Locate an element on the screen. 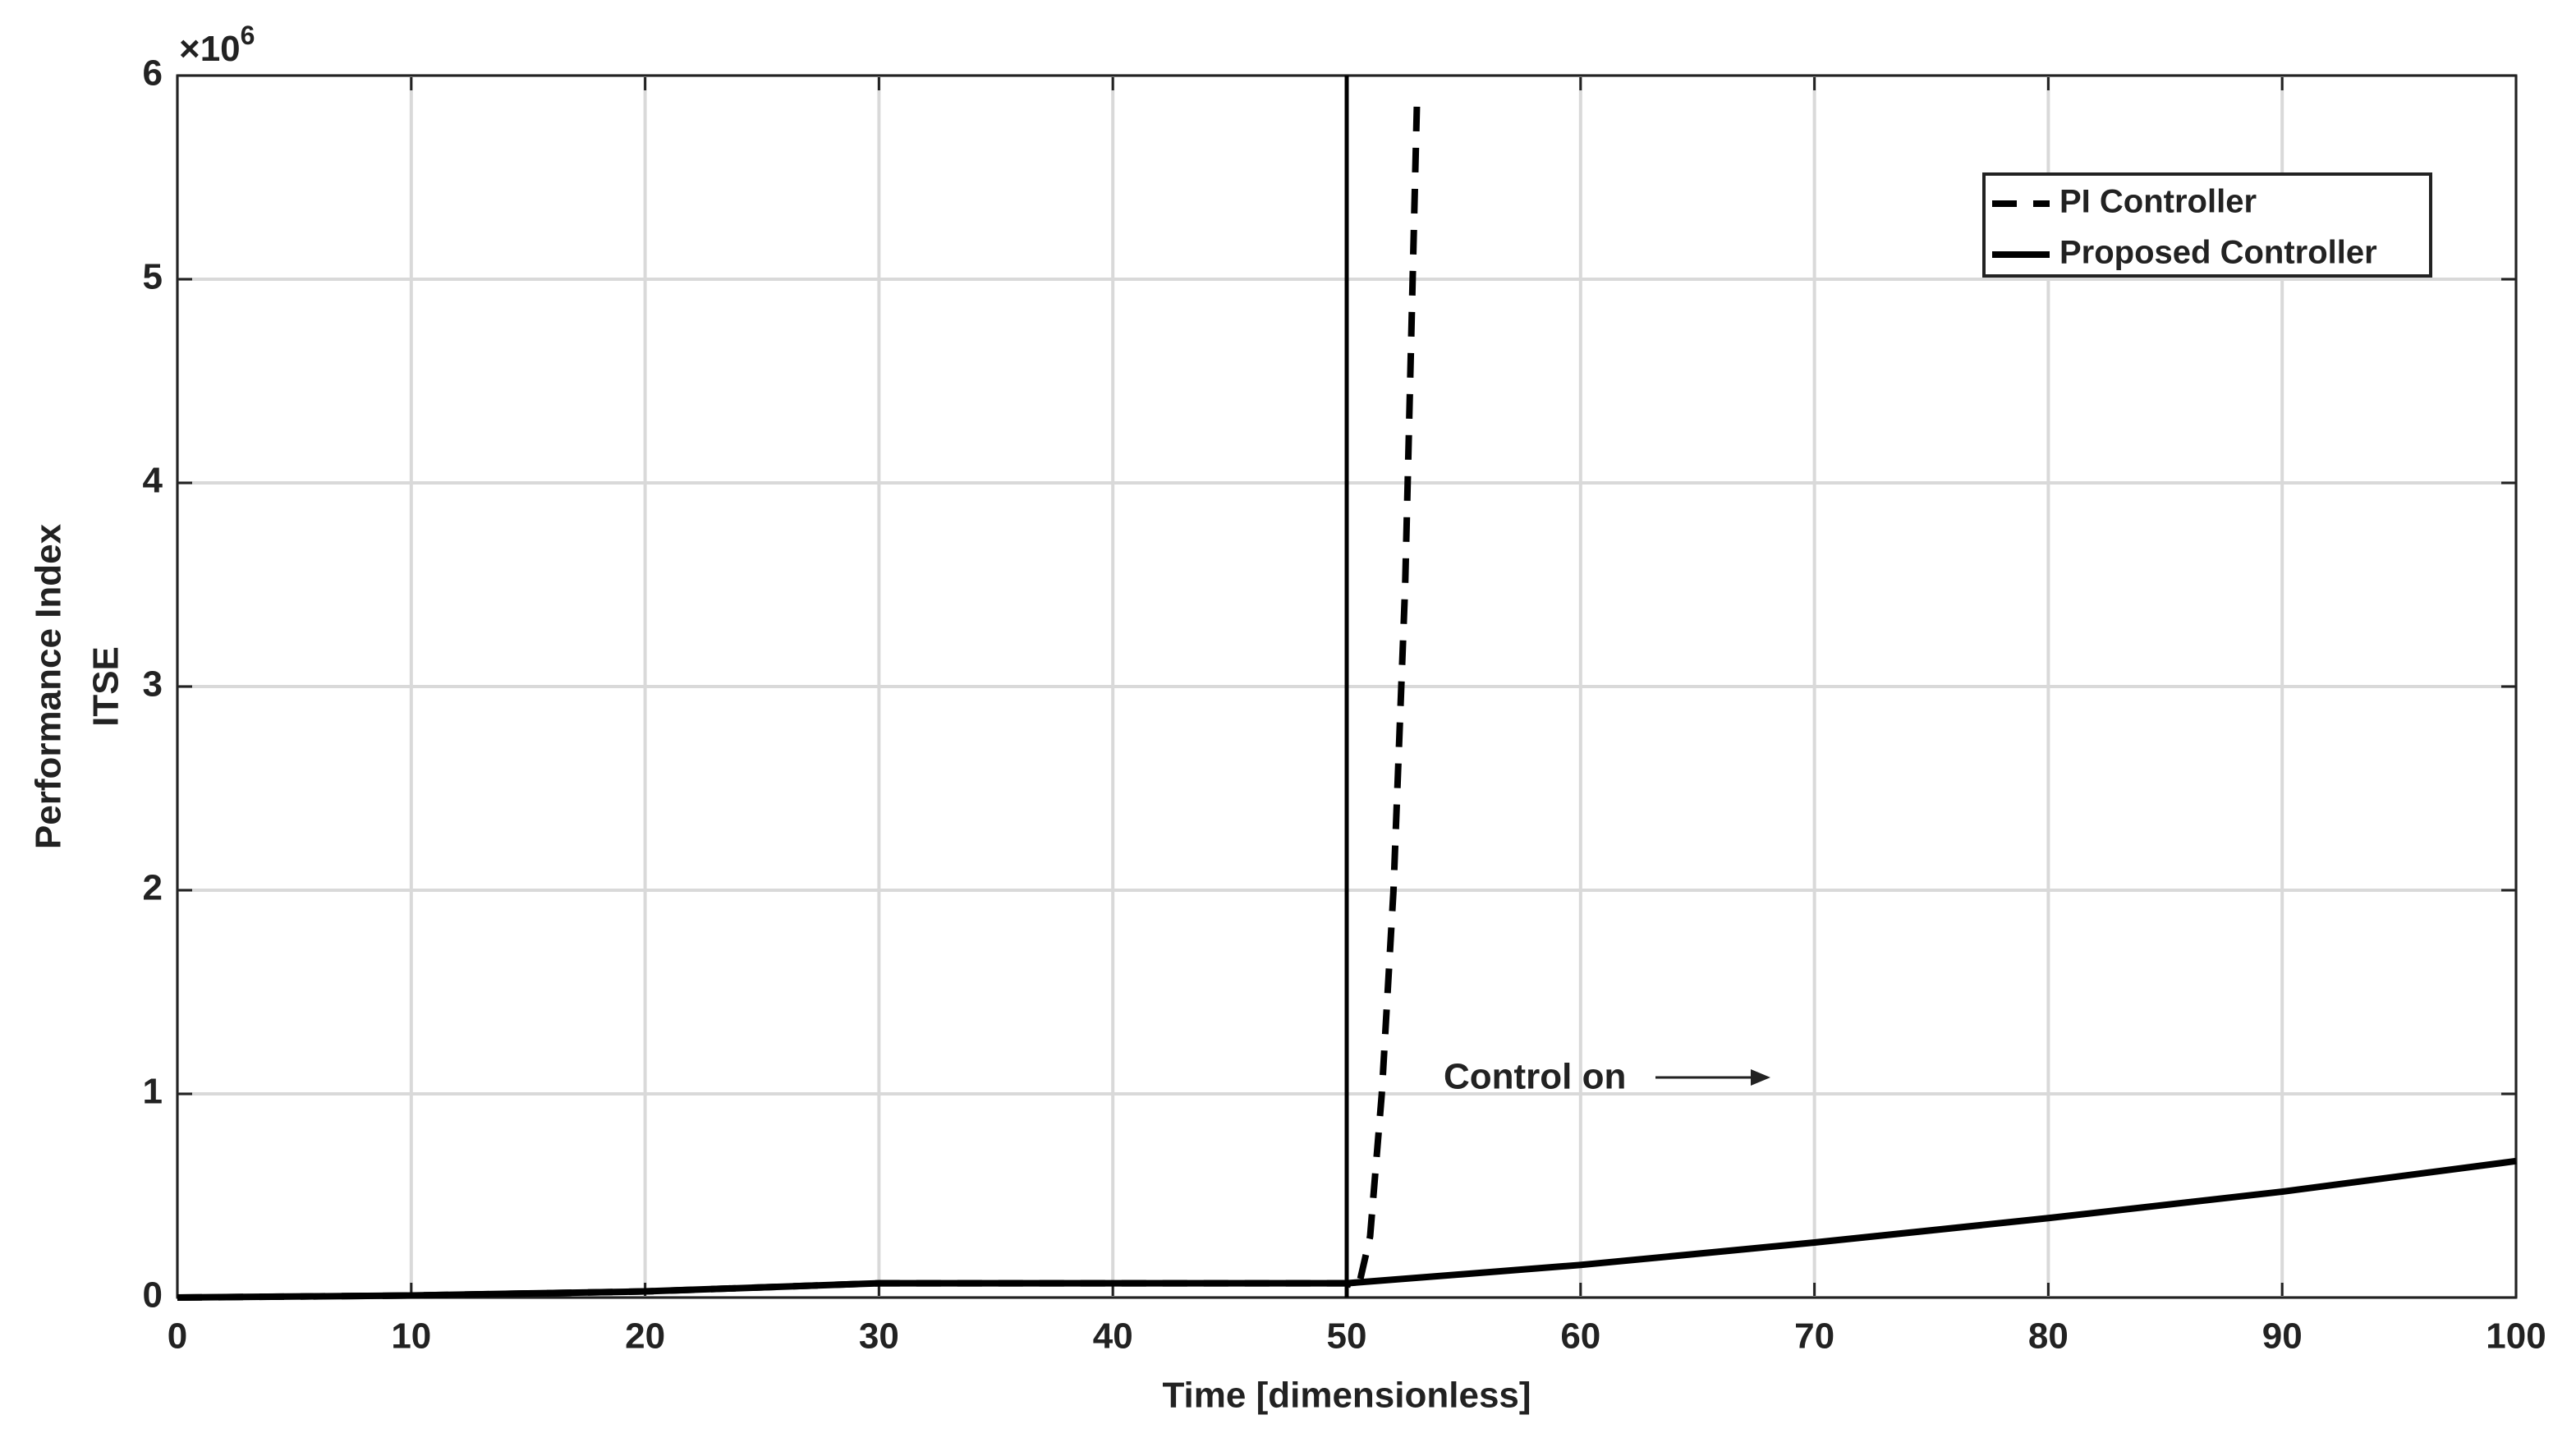 This screenshot has height=1447, width=2576. y-tick-label: 0 is located at coordinates (153, 1295).